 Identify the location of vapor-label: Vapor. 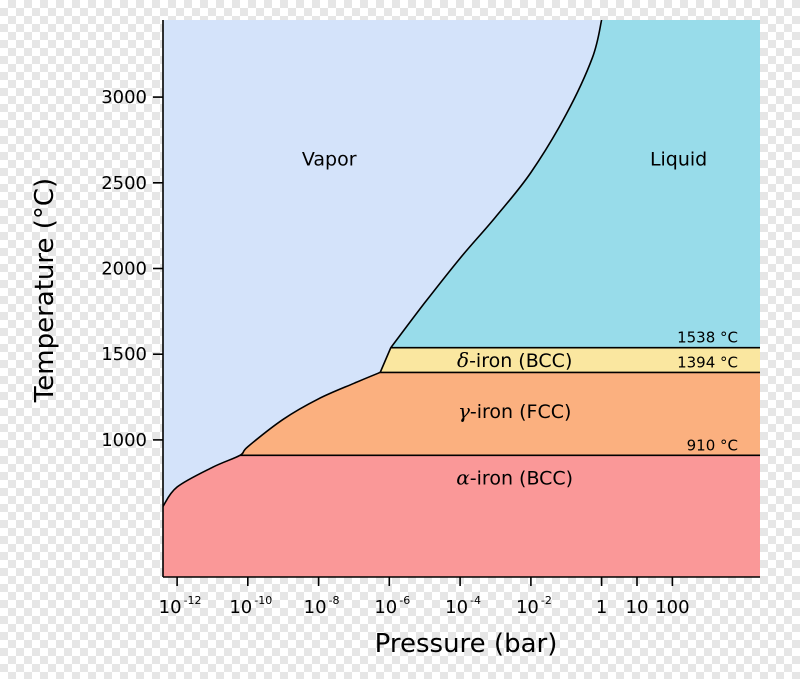
(329, 160).